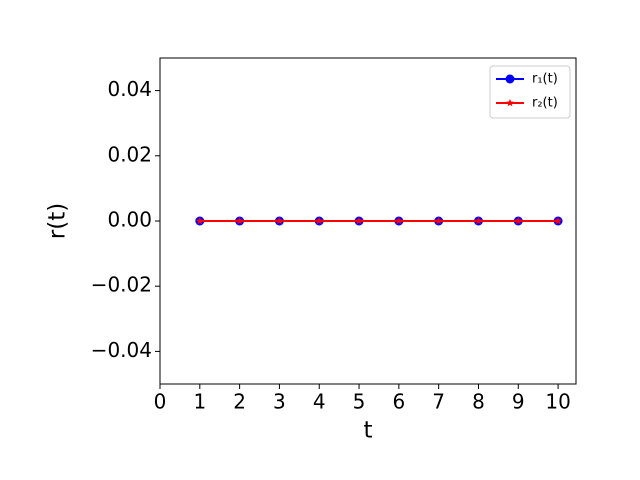 This screenshot has width=640, height=480. Describe the element at coordinates (121, 285) in the screenshot. I see `y-tick-label: −0.02` at that location.